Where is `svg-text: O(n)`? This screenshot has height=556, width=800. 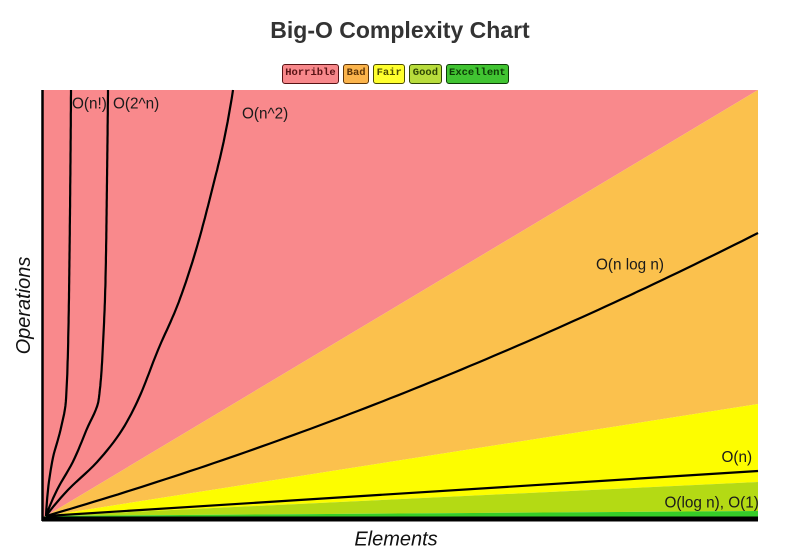 svg-text: O(n) is located at coordinates (737, 457).